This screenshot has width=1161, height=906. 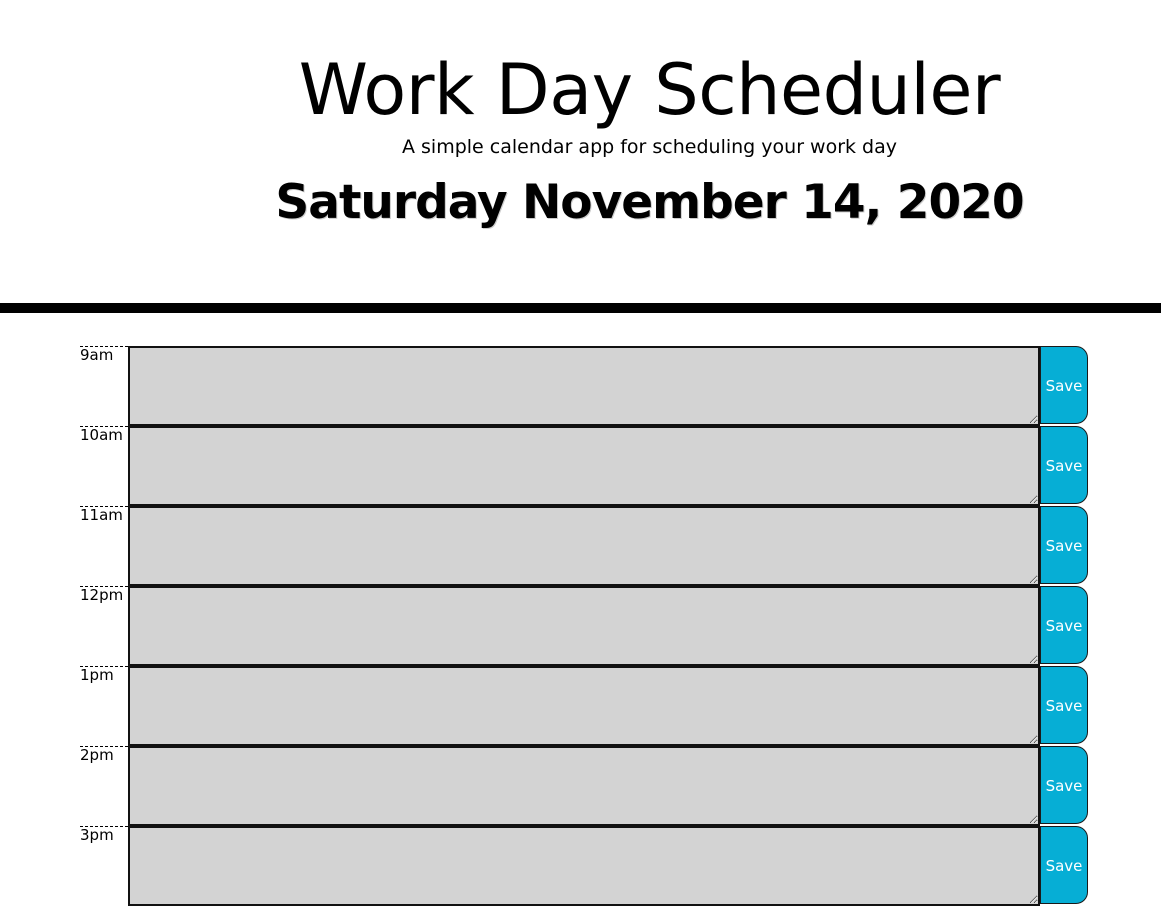 I want to click on time-block: 12pm Save, so click(x=585, y=626).